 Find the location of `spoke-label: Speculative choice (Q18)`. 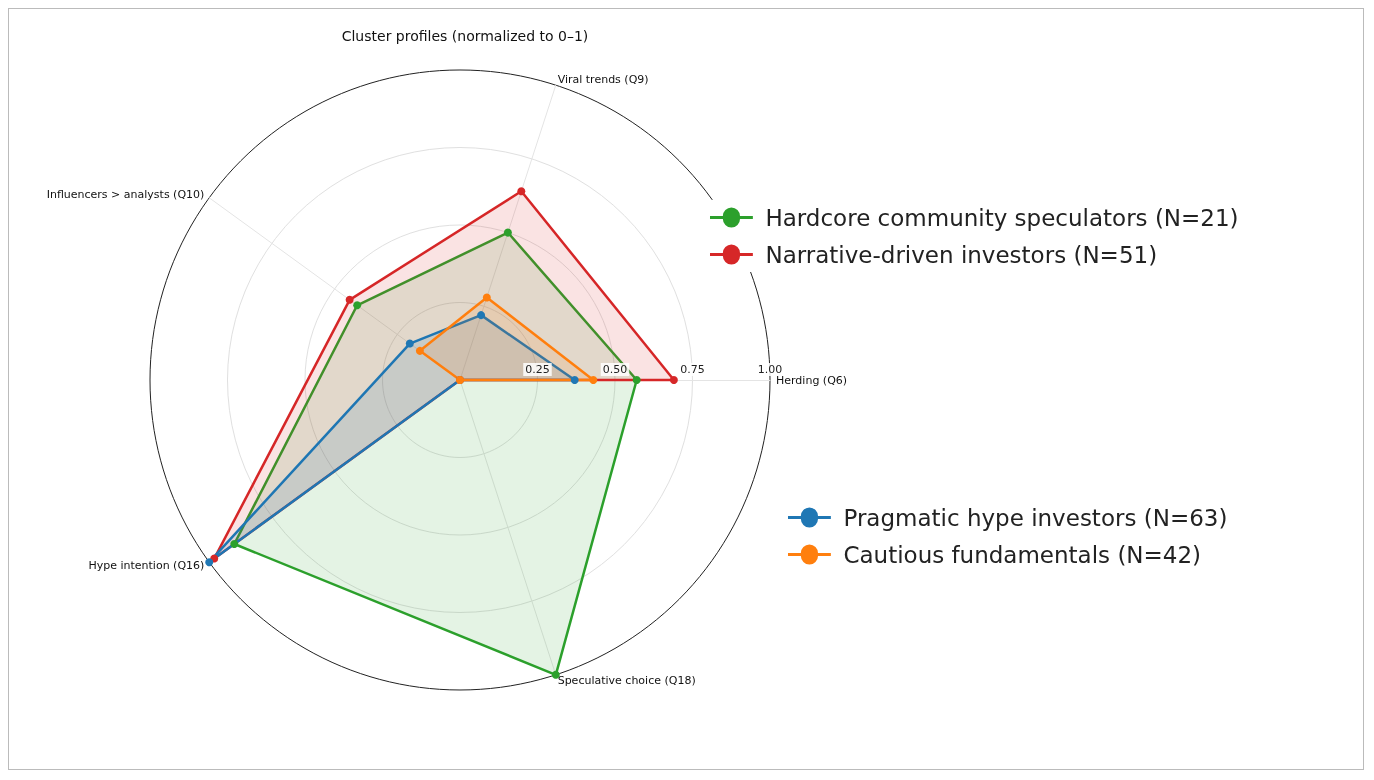

spoke-label: Speculative choice (Q18) is located at coordinates (626, 681).